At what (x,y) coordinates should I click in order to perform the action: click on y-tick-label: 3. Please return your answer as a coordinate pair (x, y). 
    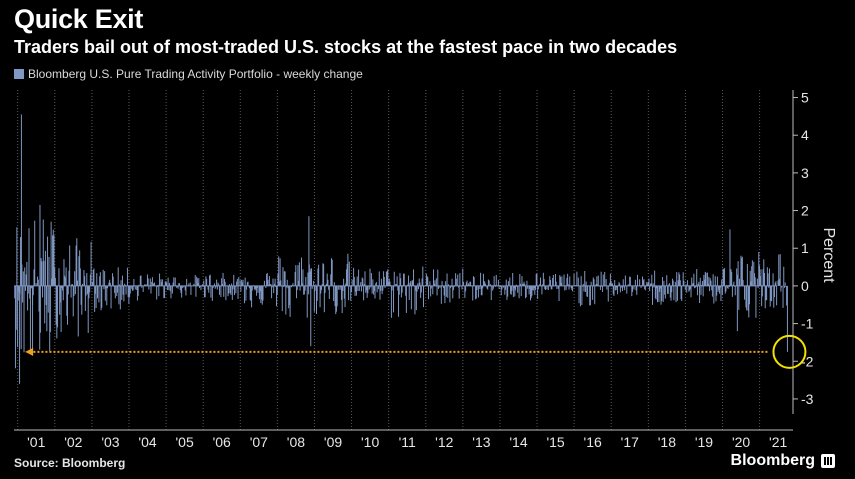
    Looking at the image, I should click on (805, 173).